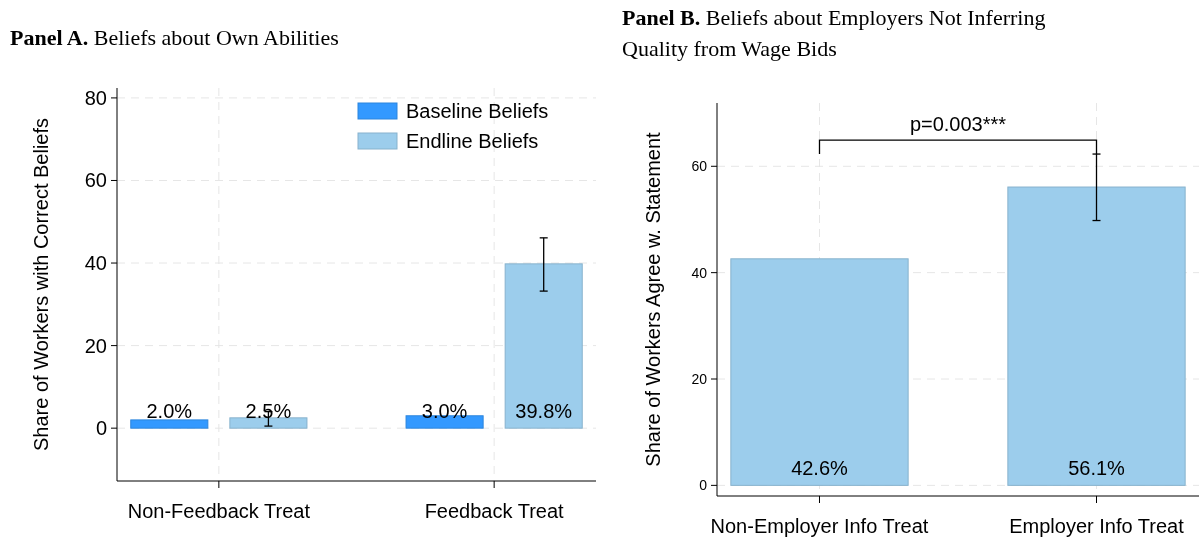  I want to click on x-tick-label: Non-Employer Info Treat, so click(819, 526).